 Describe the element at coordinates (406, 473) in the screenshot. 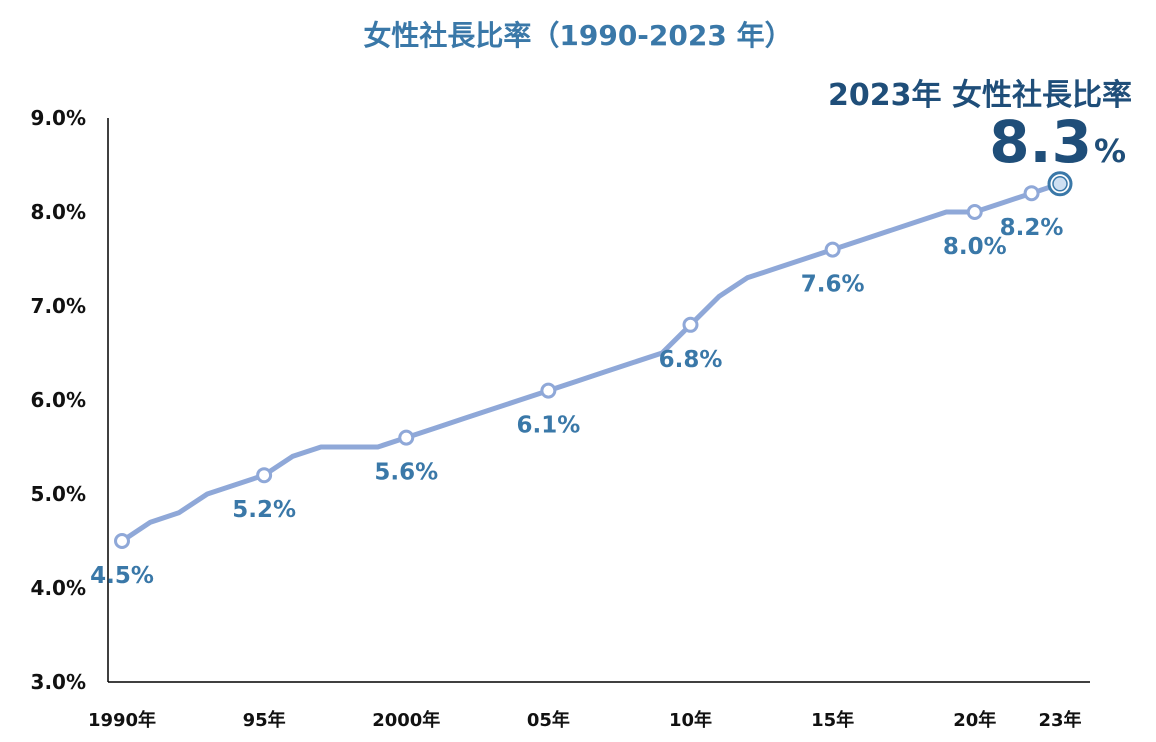

I see `data-label: 5.6%` at that location.